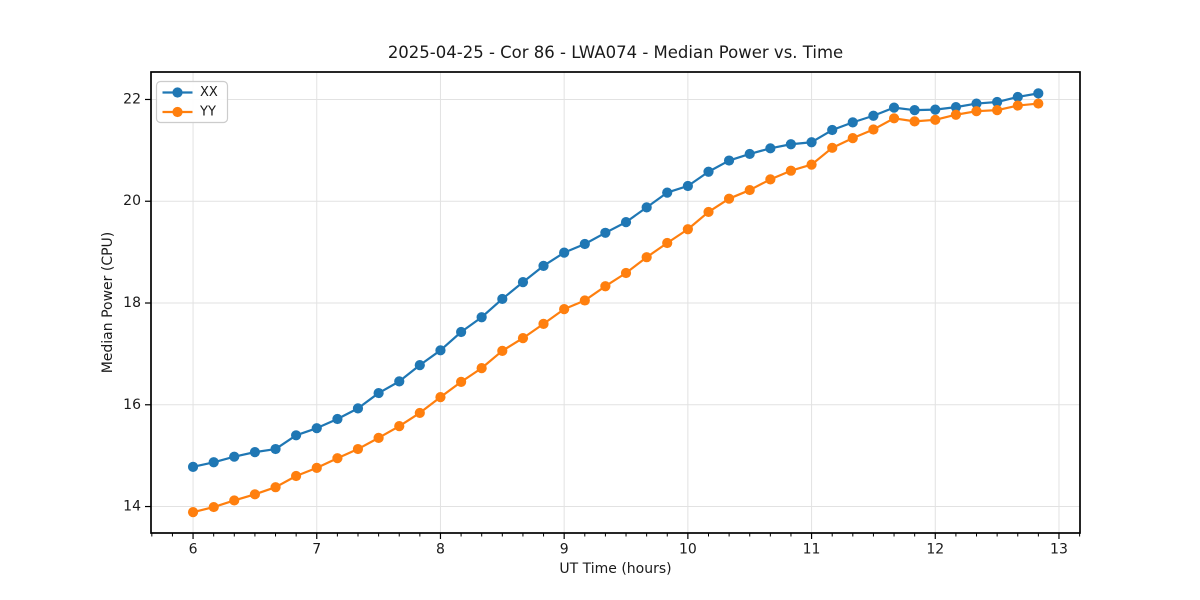 This screenshot has width=1200, height=600. What do you see at coordinates (132, 201) in the screenshot?
I see `y-tick-label: 20` at bounding box center [132, 201].